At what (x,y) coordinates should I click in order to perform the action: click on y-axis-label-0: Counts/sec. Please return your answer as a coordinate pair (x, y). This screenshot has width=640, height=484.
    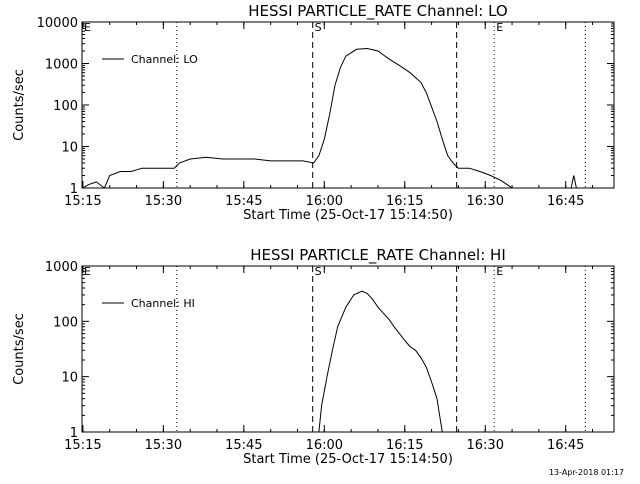
    Looking at the image, I should click on (19, 105).